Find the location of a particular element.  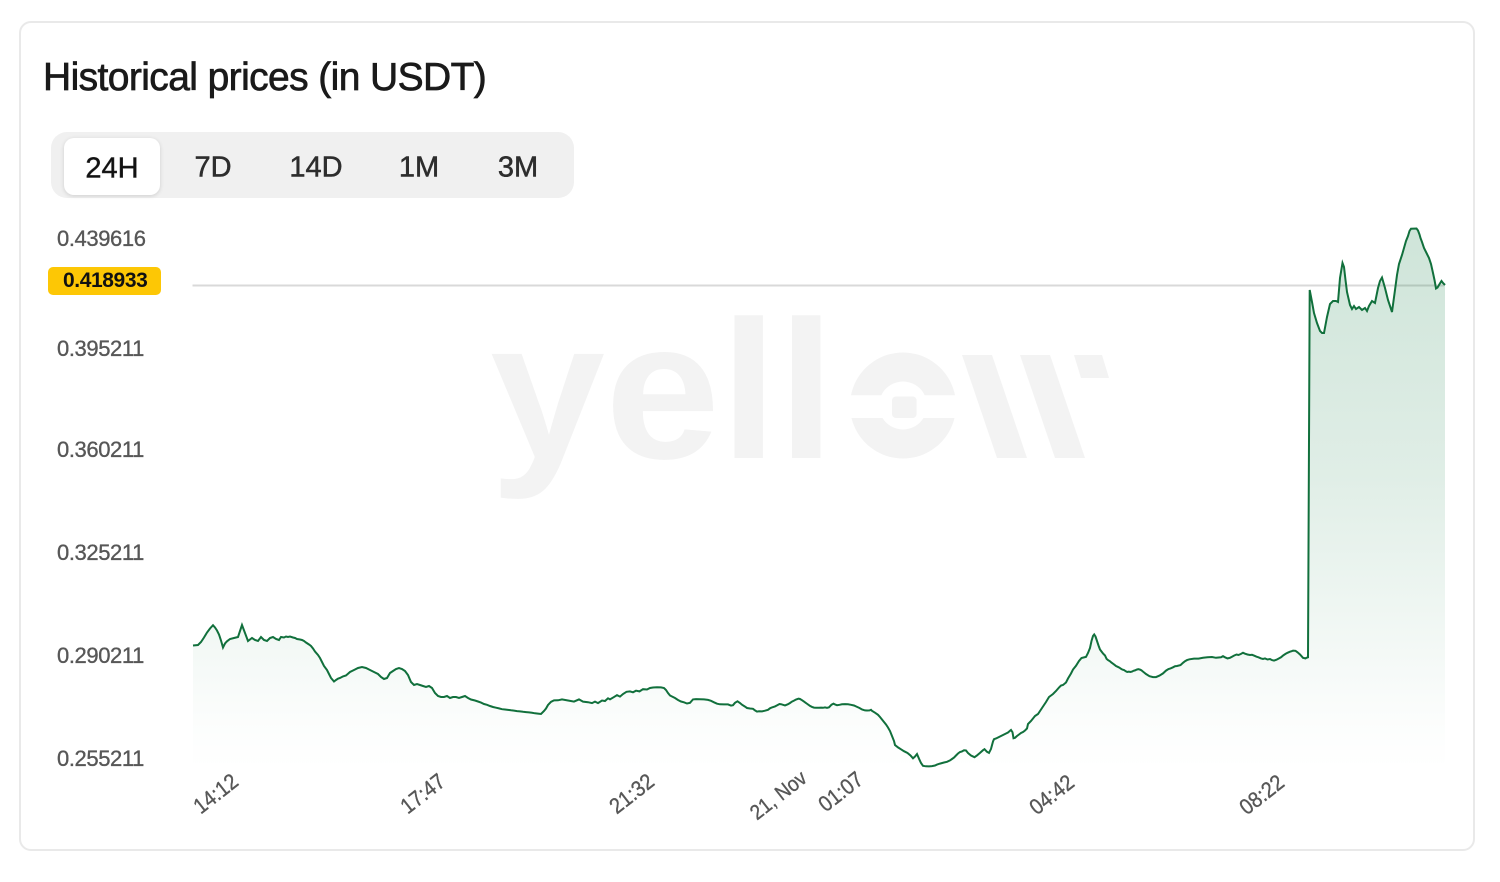

svg-text: yell is located at coordinates (662, 390).